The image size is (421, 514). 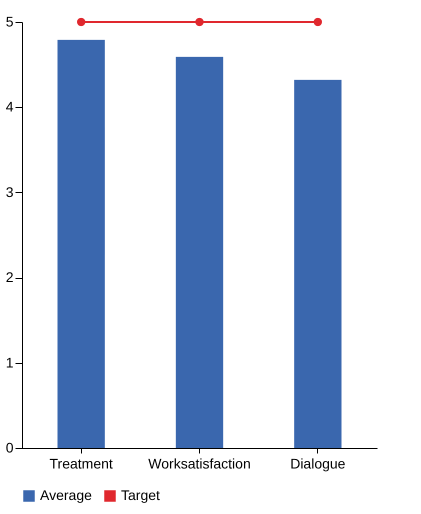 I want to click on y-tick-label: 1, so click(x=10, y=362).